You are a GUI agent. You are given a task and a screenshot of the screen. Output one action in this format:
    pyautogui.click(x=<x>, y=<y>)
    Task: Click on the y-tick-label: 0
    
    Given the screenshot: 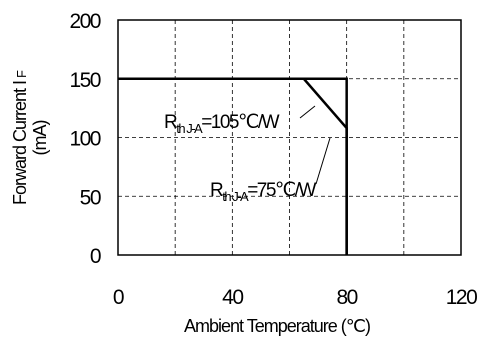 What is the action you would take?
    pyautogui.click(x=95, y=256)
    